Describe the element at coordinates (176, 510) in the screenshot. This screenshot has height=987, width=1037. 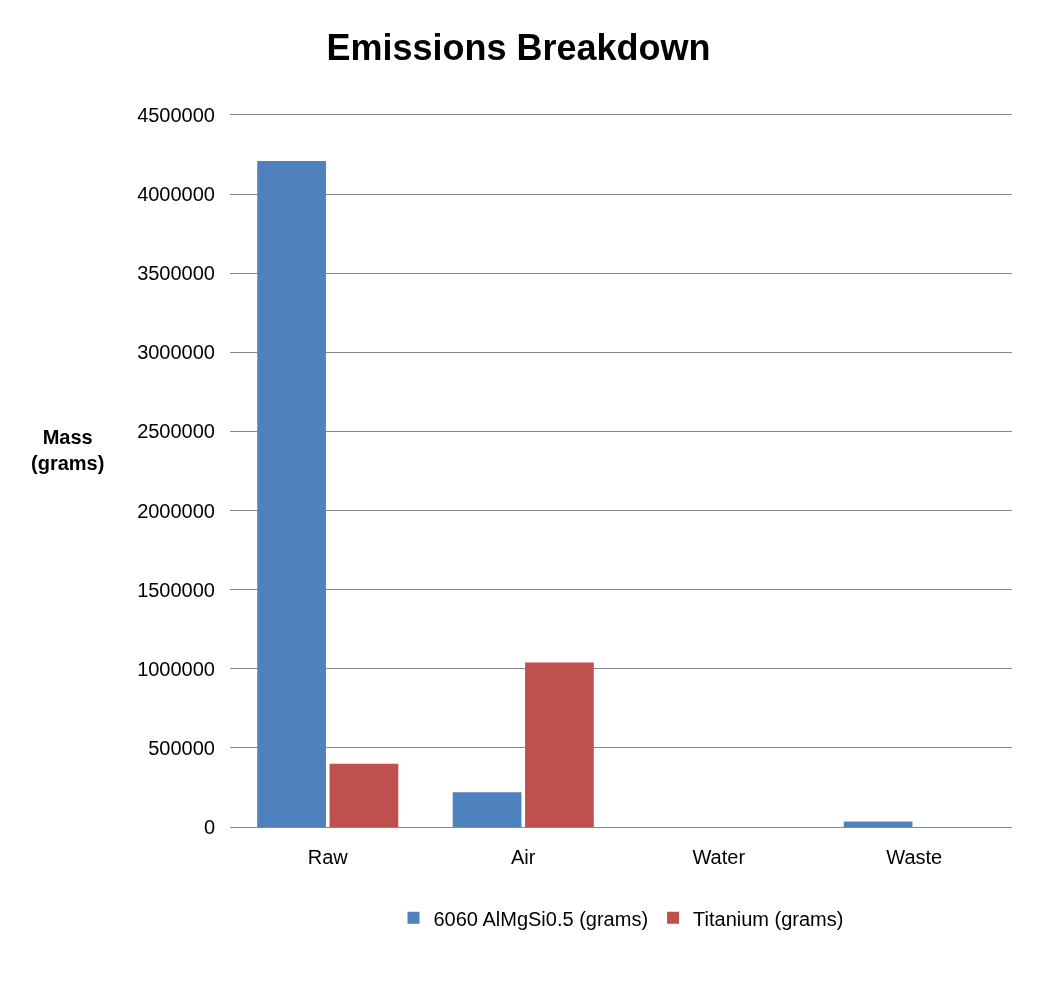
I see `y-tick-label: 2000000` at that location.